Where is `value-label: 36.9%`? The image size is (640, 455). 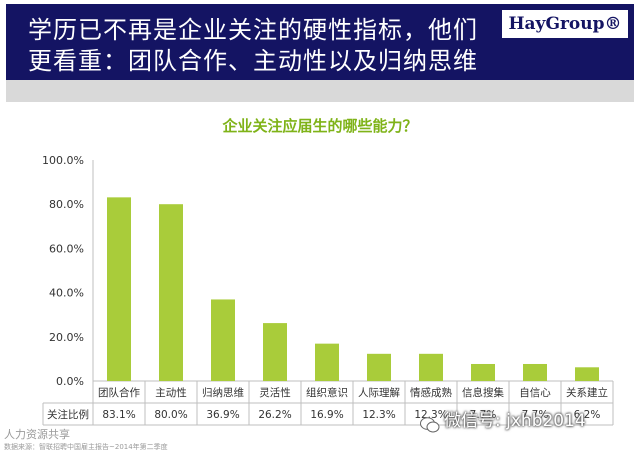 value-label: 36.9% is located at coordinates (222, 415).